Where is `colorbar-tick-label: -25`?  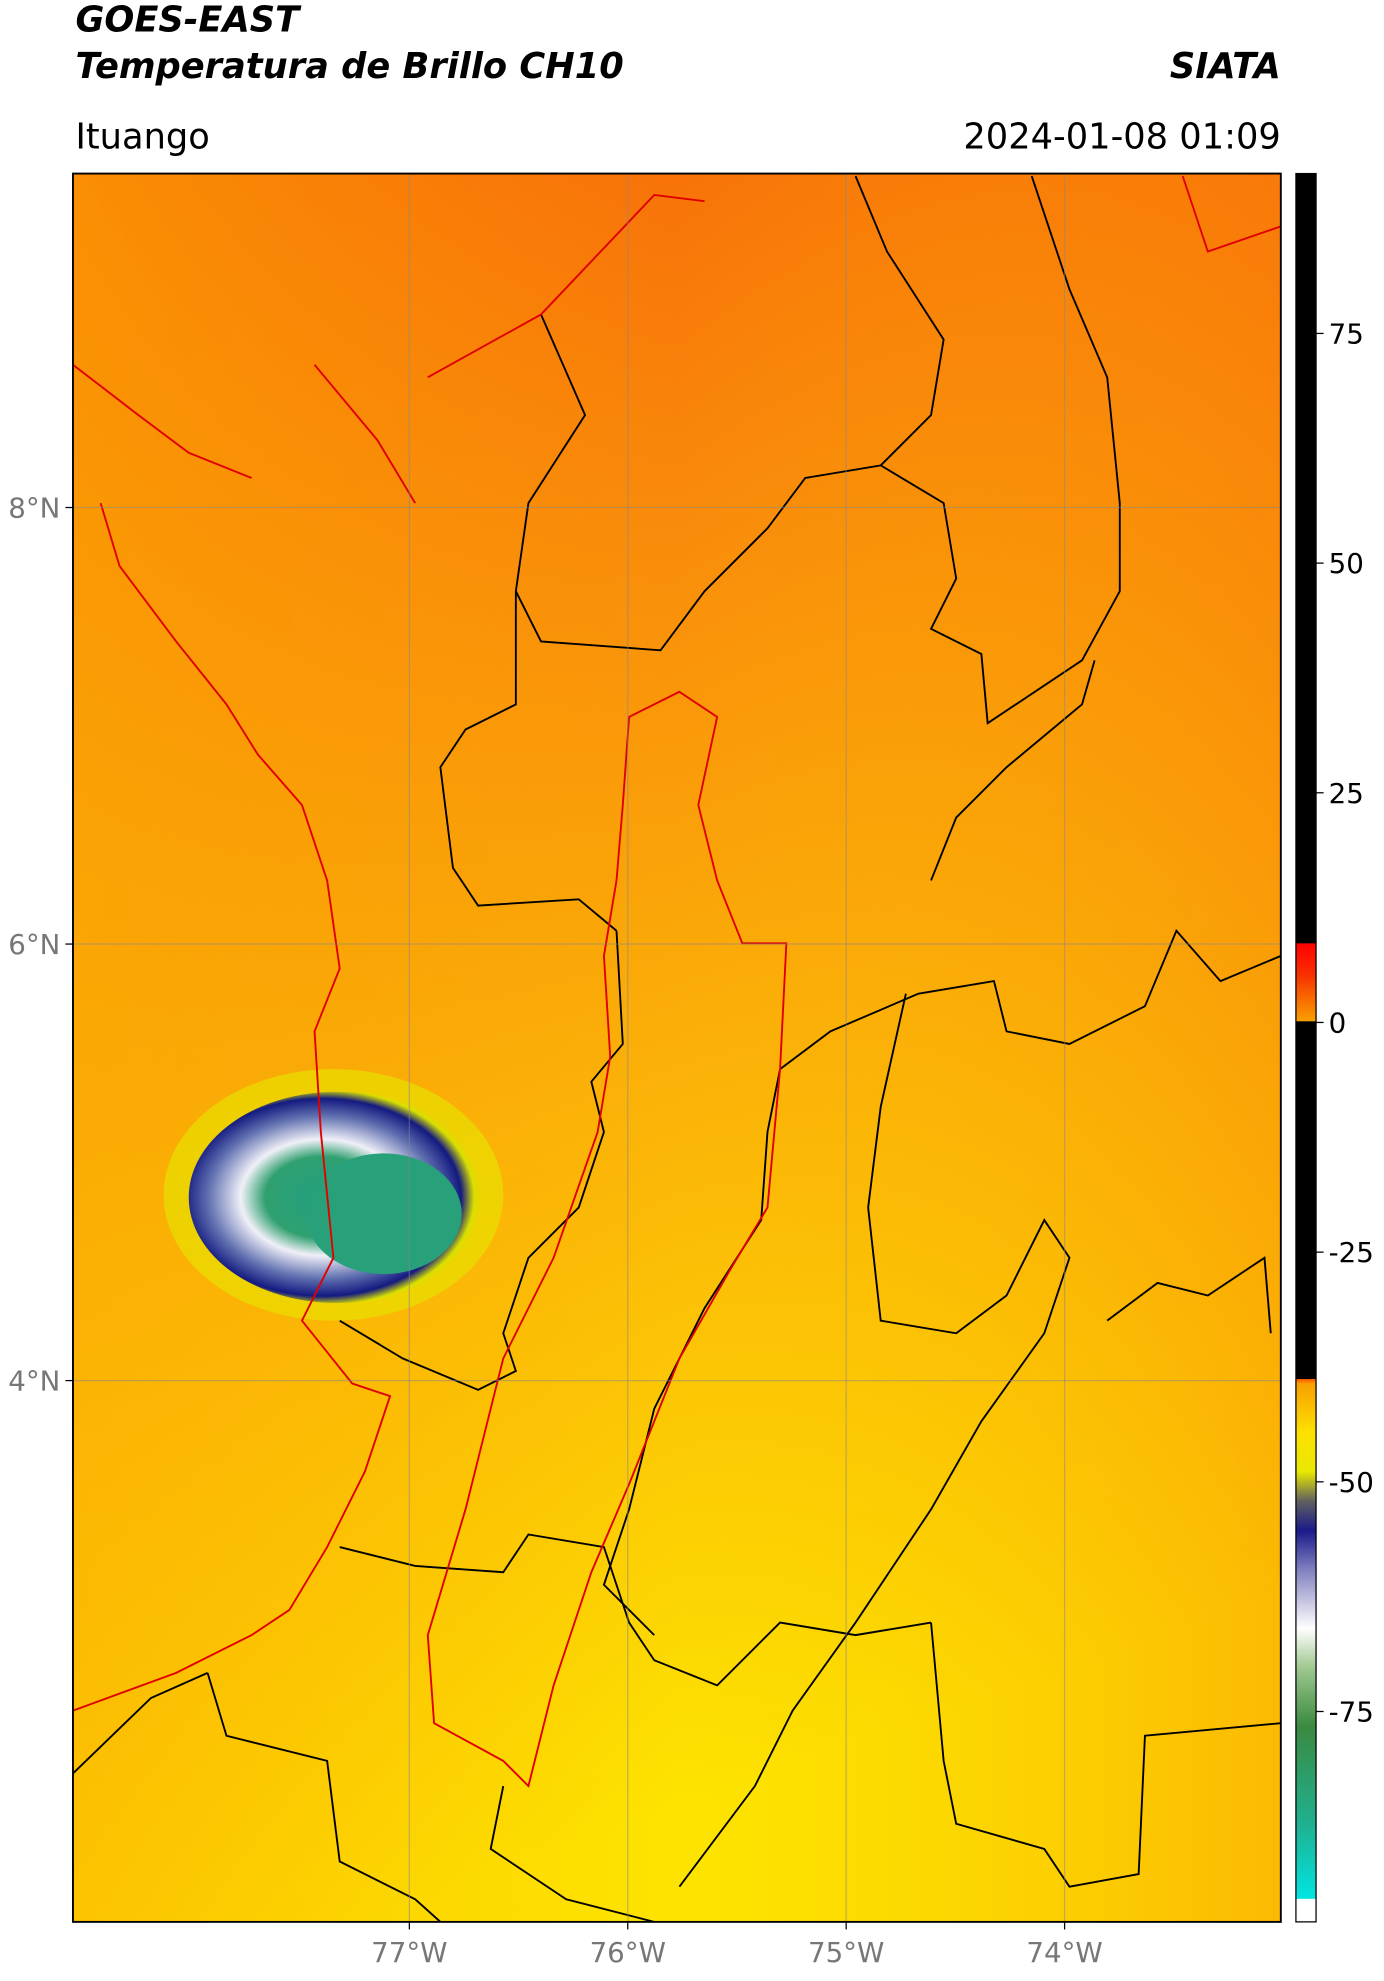 colorbar-tick-label: -25 is located at coordinates (1351, 1252).